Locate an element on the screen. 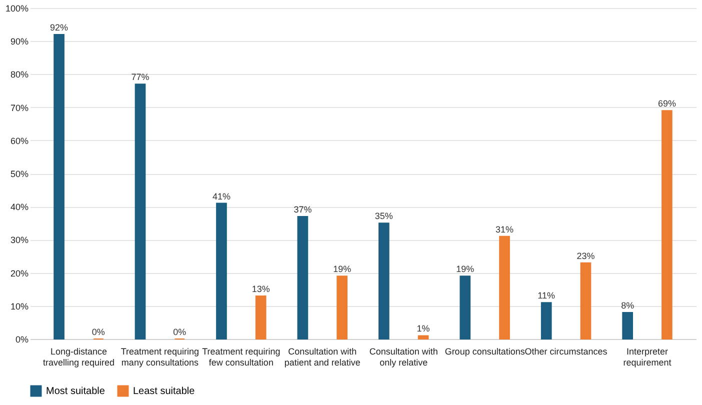 This screenshot has height=405, width=702. x-tick-label: Group consultations is located at coordinates (485, 351).